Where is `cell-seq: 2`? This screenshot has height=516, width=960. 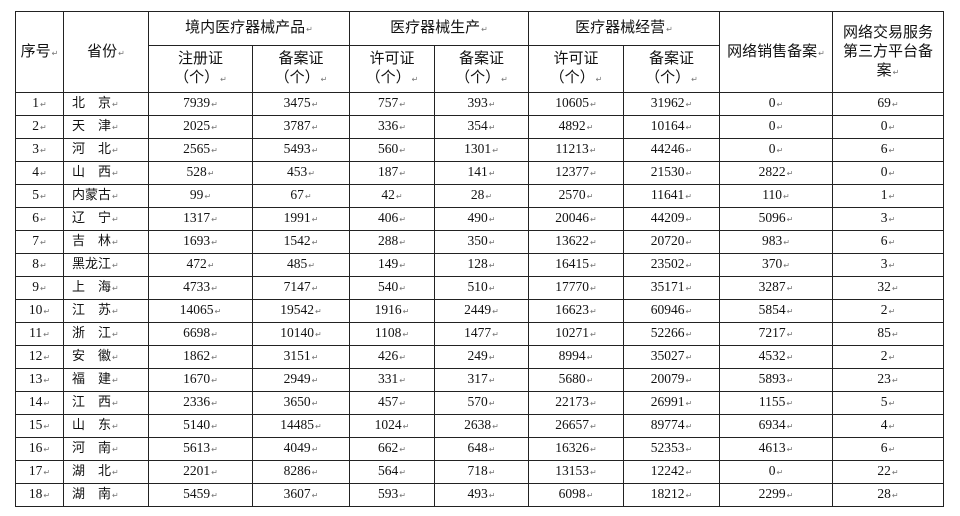 cell-seq: 2 is located at coordinates (39, 127).